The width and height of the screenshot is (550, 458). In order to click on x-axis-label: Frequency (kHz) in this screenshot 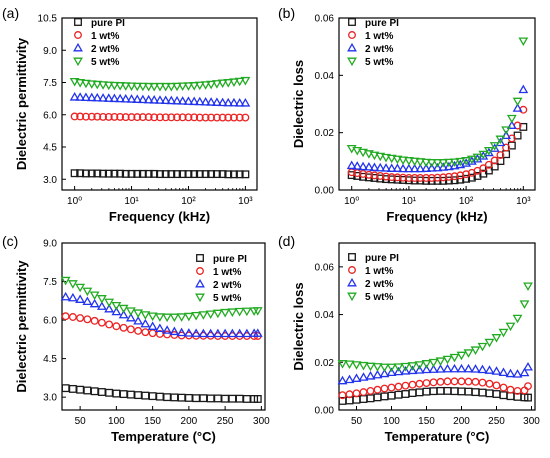, I will do `click(159, 216)`.